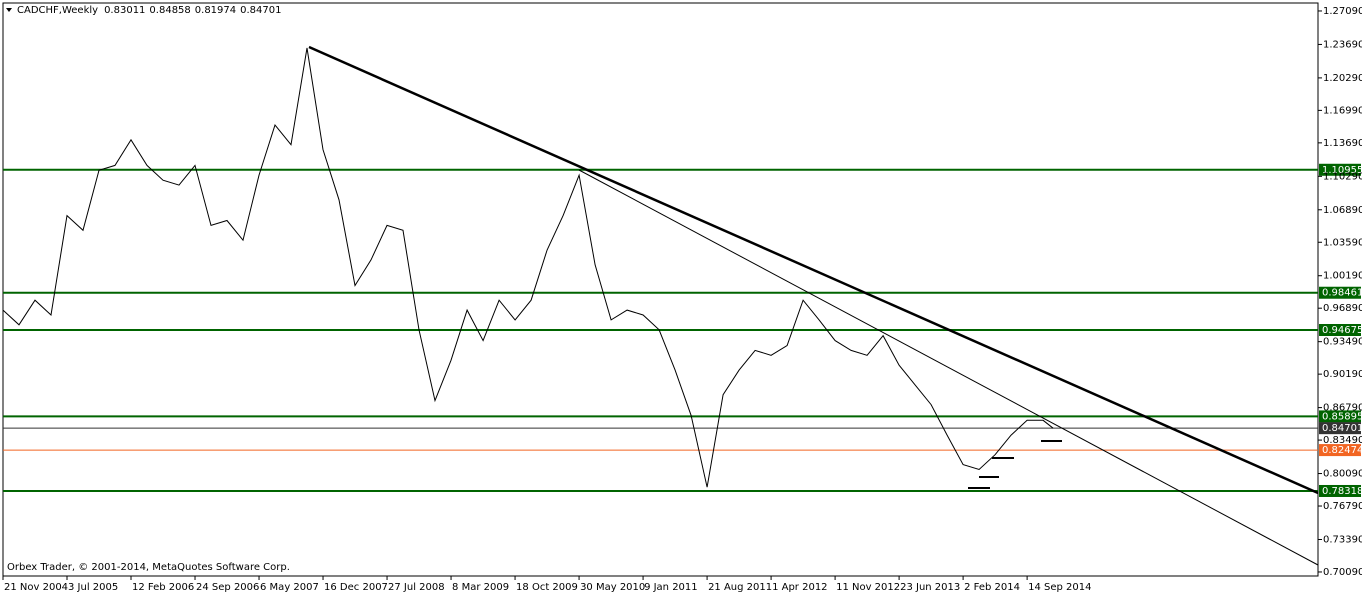 This screenshot has width=1362, height=594. Describe the element at coordinates (547, 587) in the screenshot. I see `x-tick-label: 18 Oct 2009` at that location.